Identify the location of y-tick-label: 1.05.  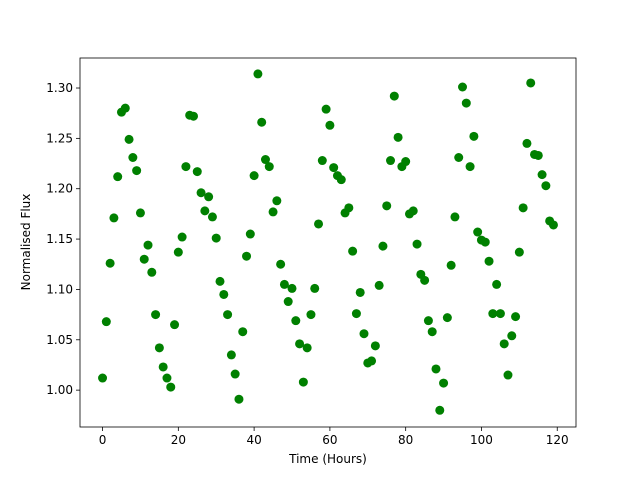
(59, 340).